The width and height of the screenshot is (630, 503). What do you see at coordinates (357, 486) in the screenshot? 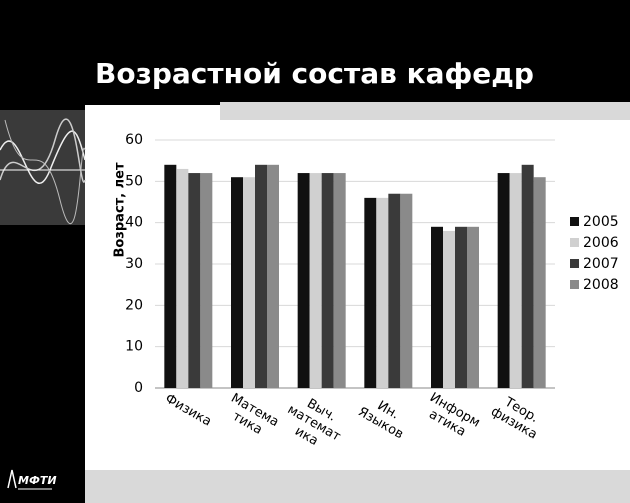
I see `footer-strip` at bounding box center [357, 486].